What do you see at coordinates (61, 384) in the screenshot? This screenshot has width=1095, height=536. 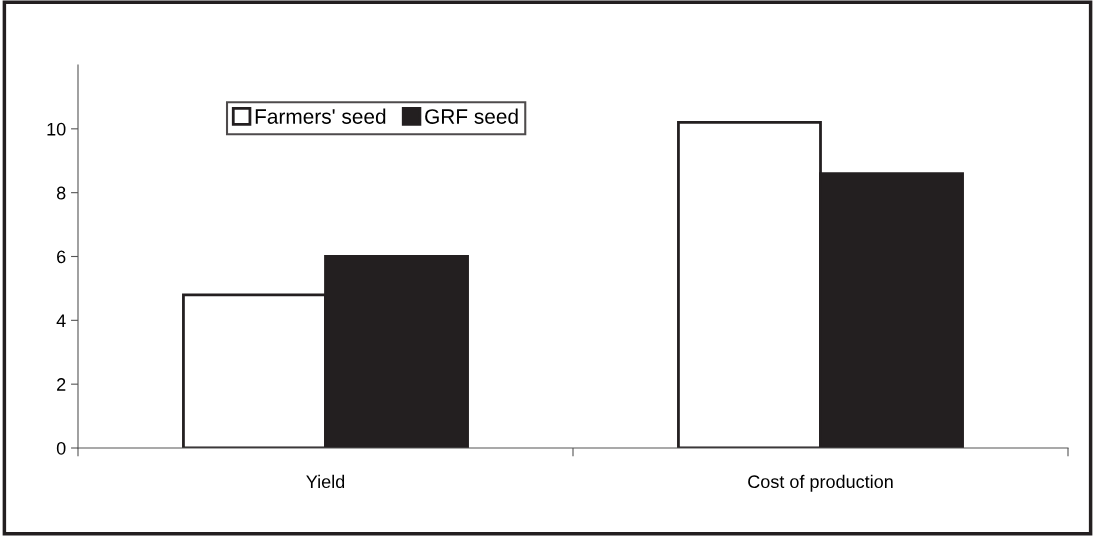 I see `y-tick-label: 2` at bounding box center [61, 384].